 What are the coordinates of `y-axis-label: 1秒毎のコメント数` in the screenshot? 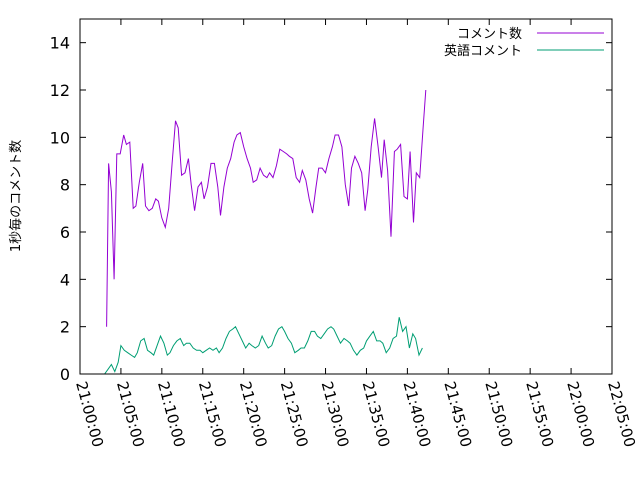 It's located at (16, 196).